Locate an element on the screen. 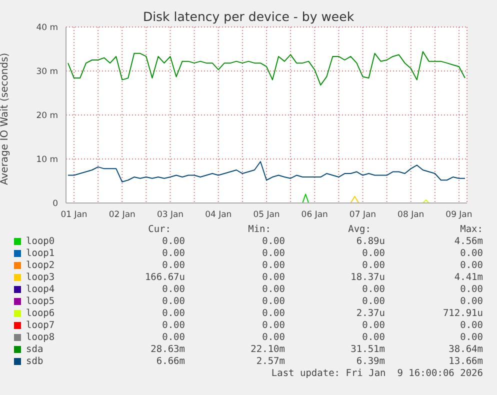  text: 22.10m is located at coordinates (267, 349).